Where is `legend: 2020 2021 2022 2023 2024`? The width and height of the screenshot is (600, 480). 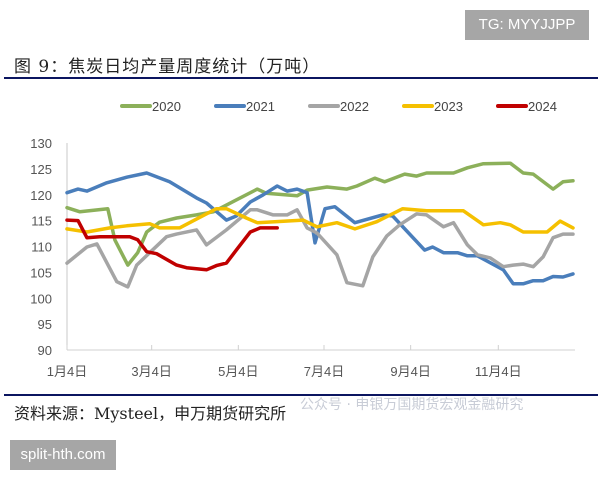
legend: 2020 2021 2022 2023 2024 is located at coordinates (338, 106).